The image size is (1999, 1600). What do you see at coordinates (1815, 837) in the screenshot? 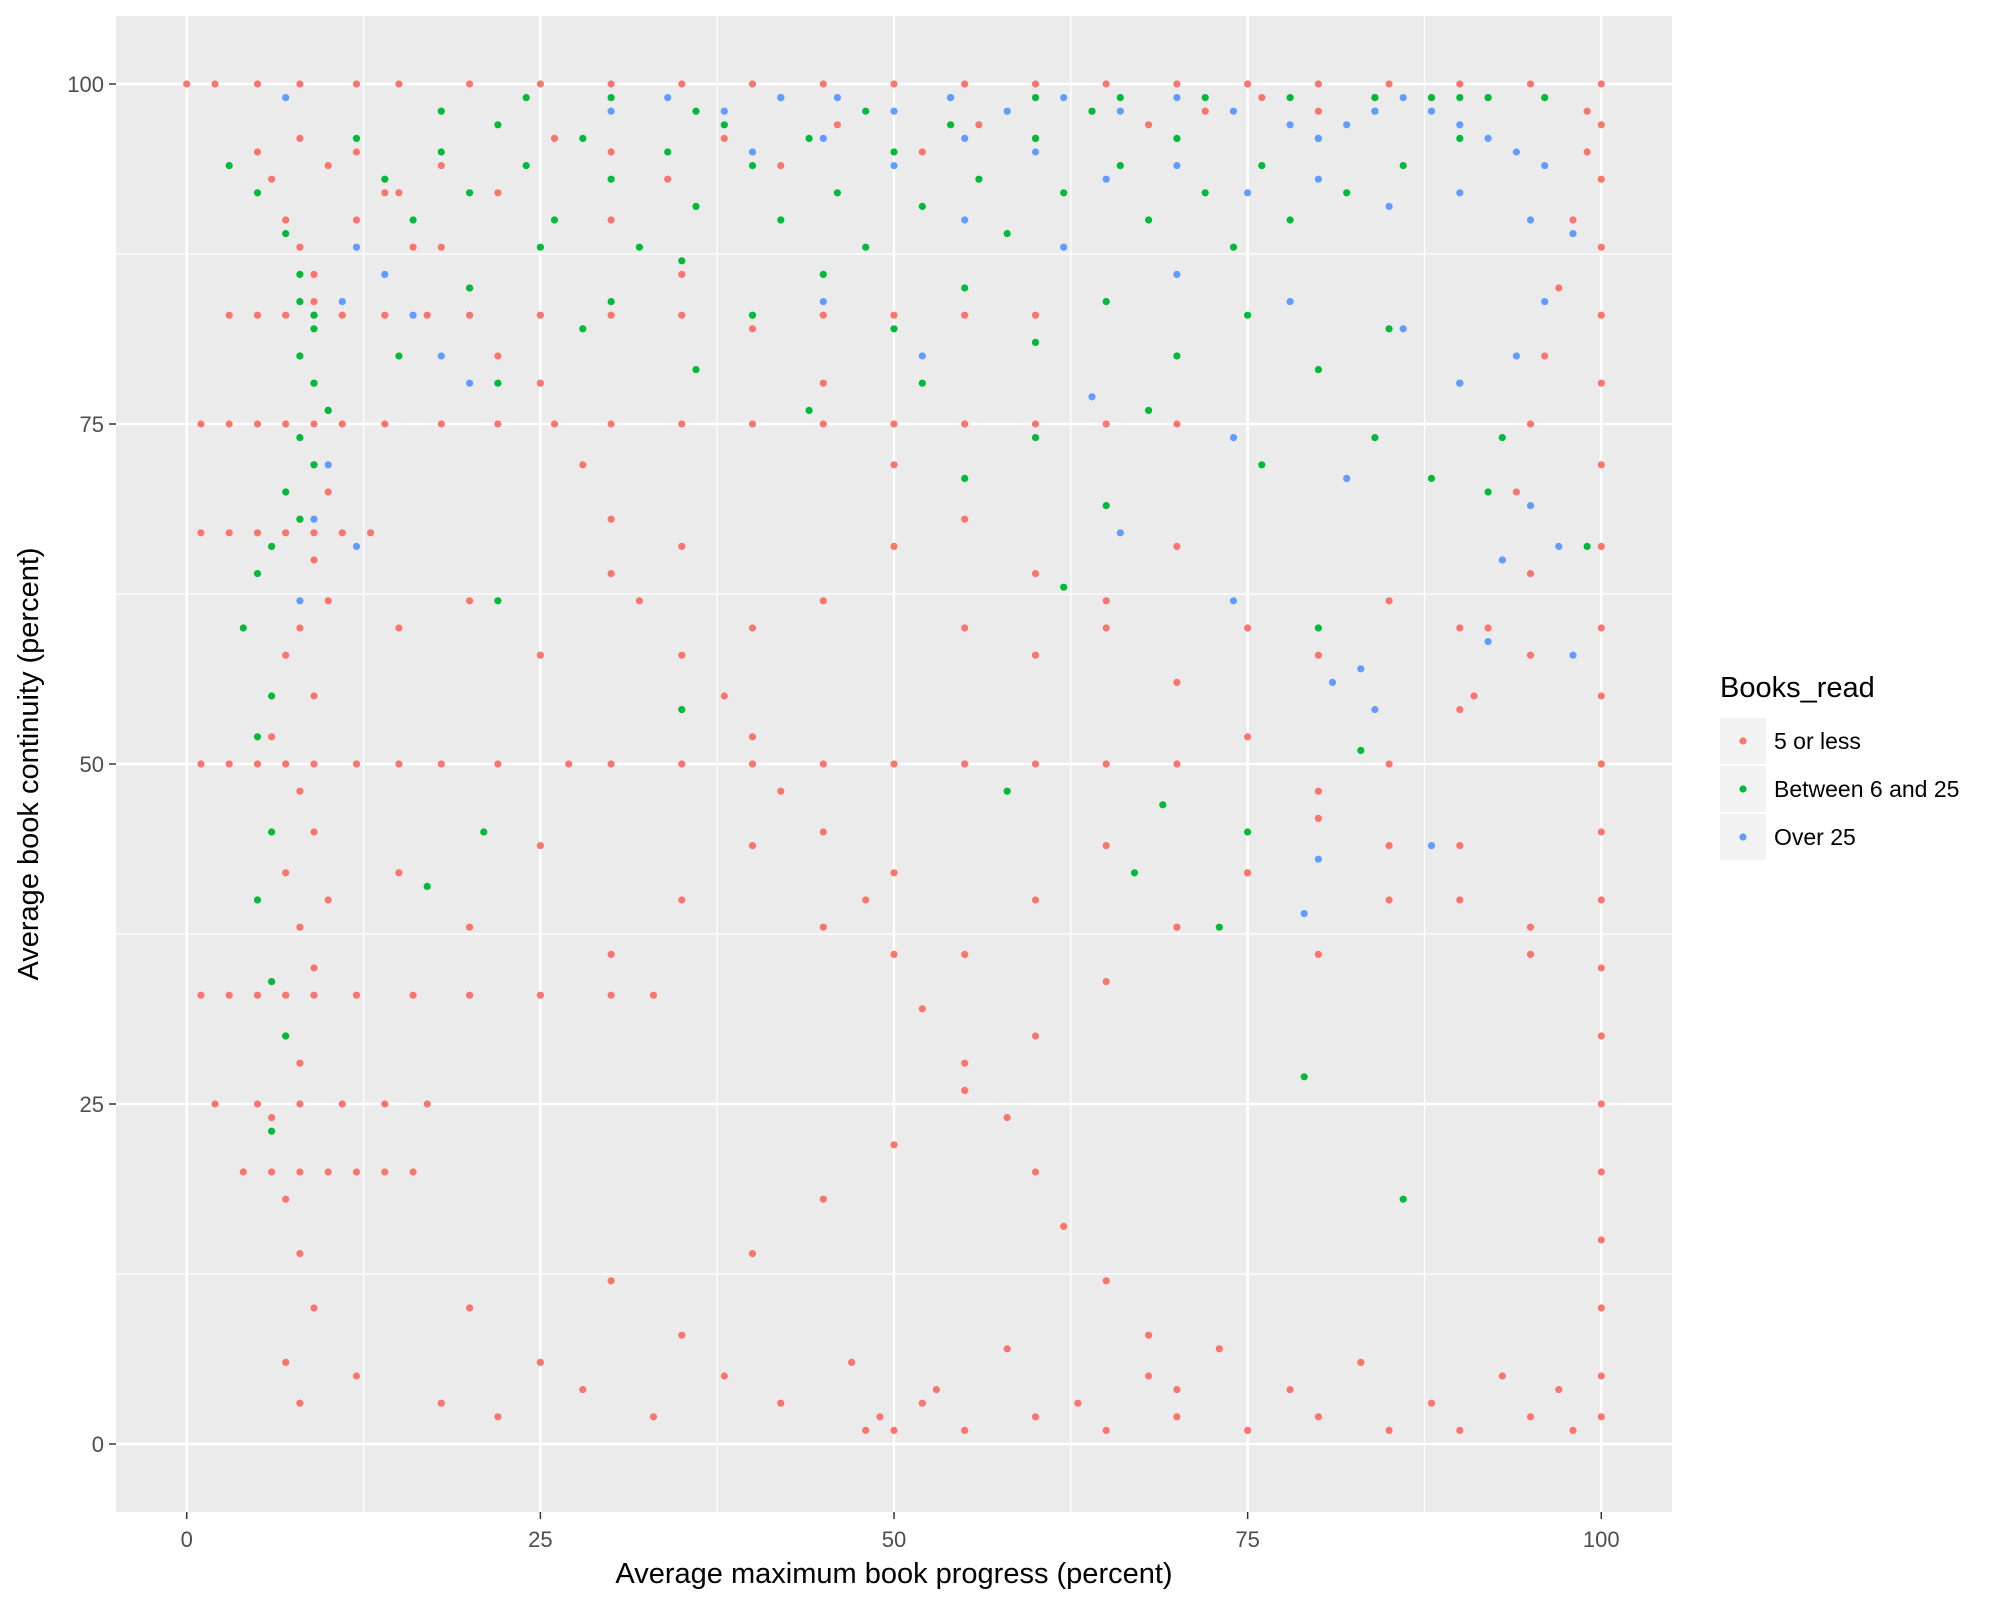
I see `legend-label: Over 25` at bounding box center [1815, 837].